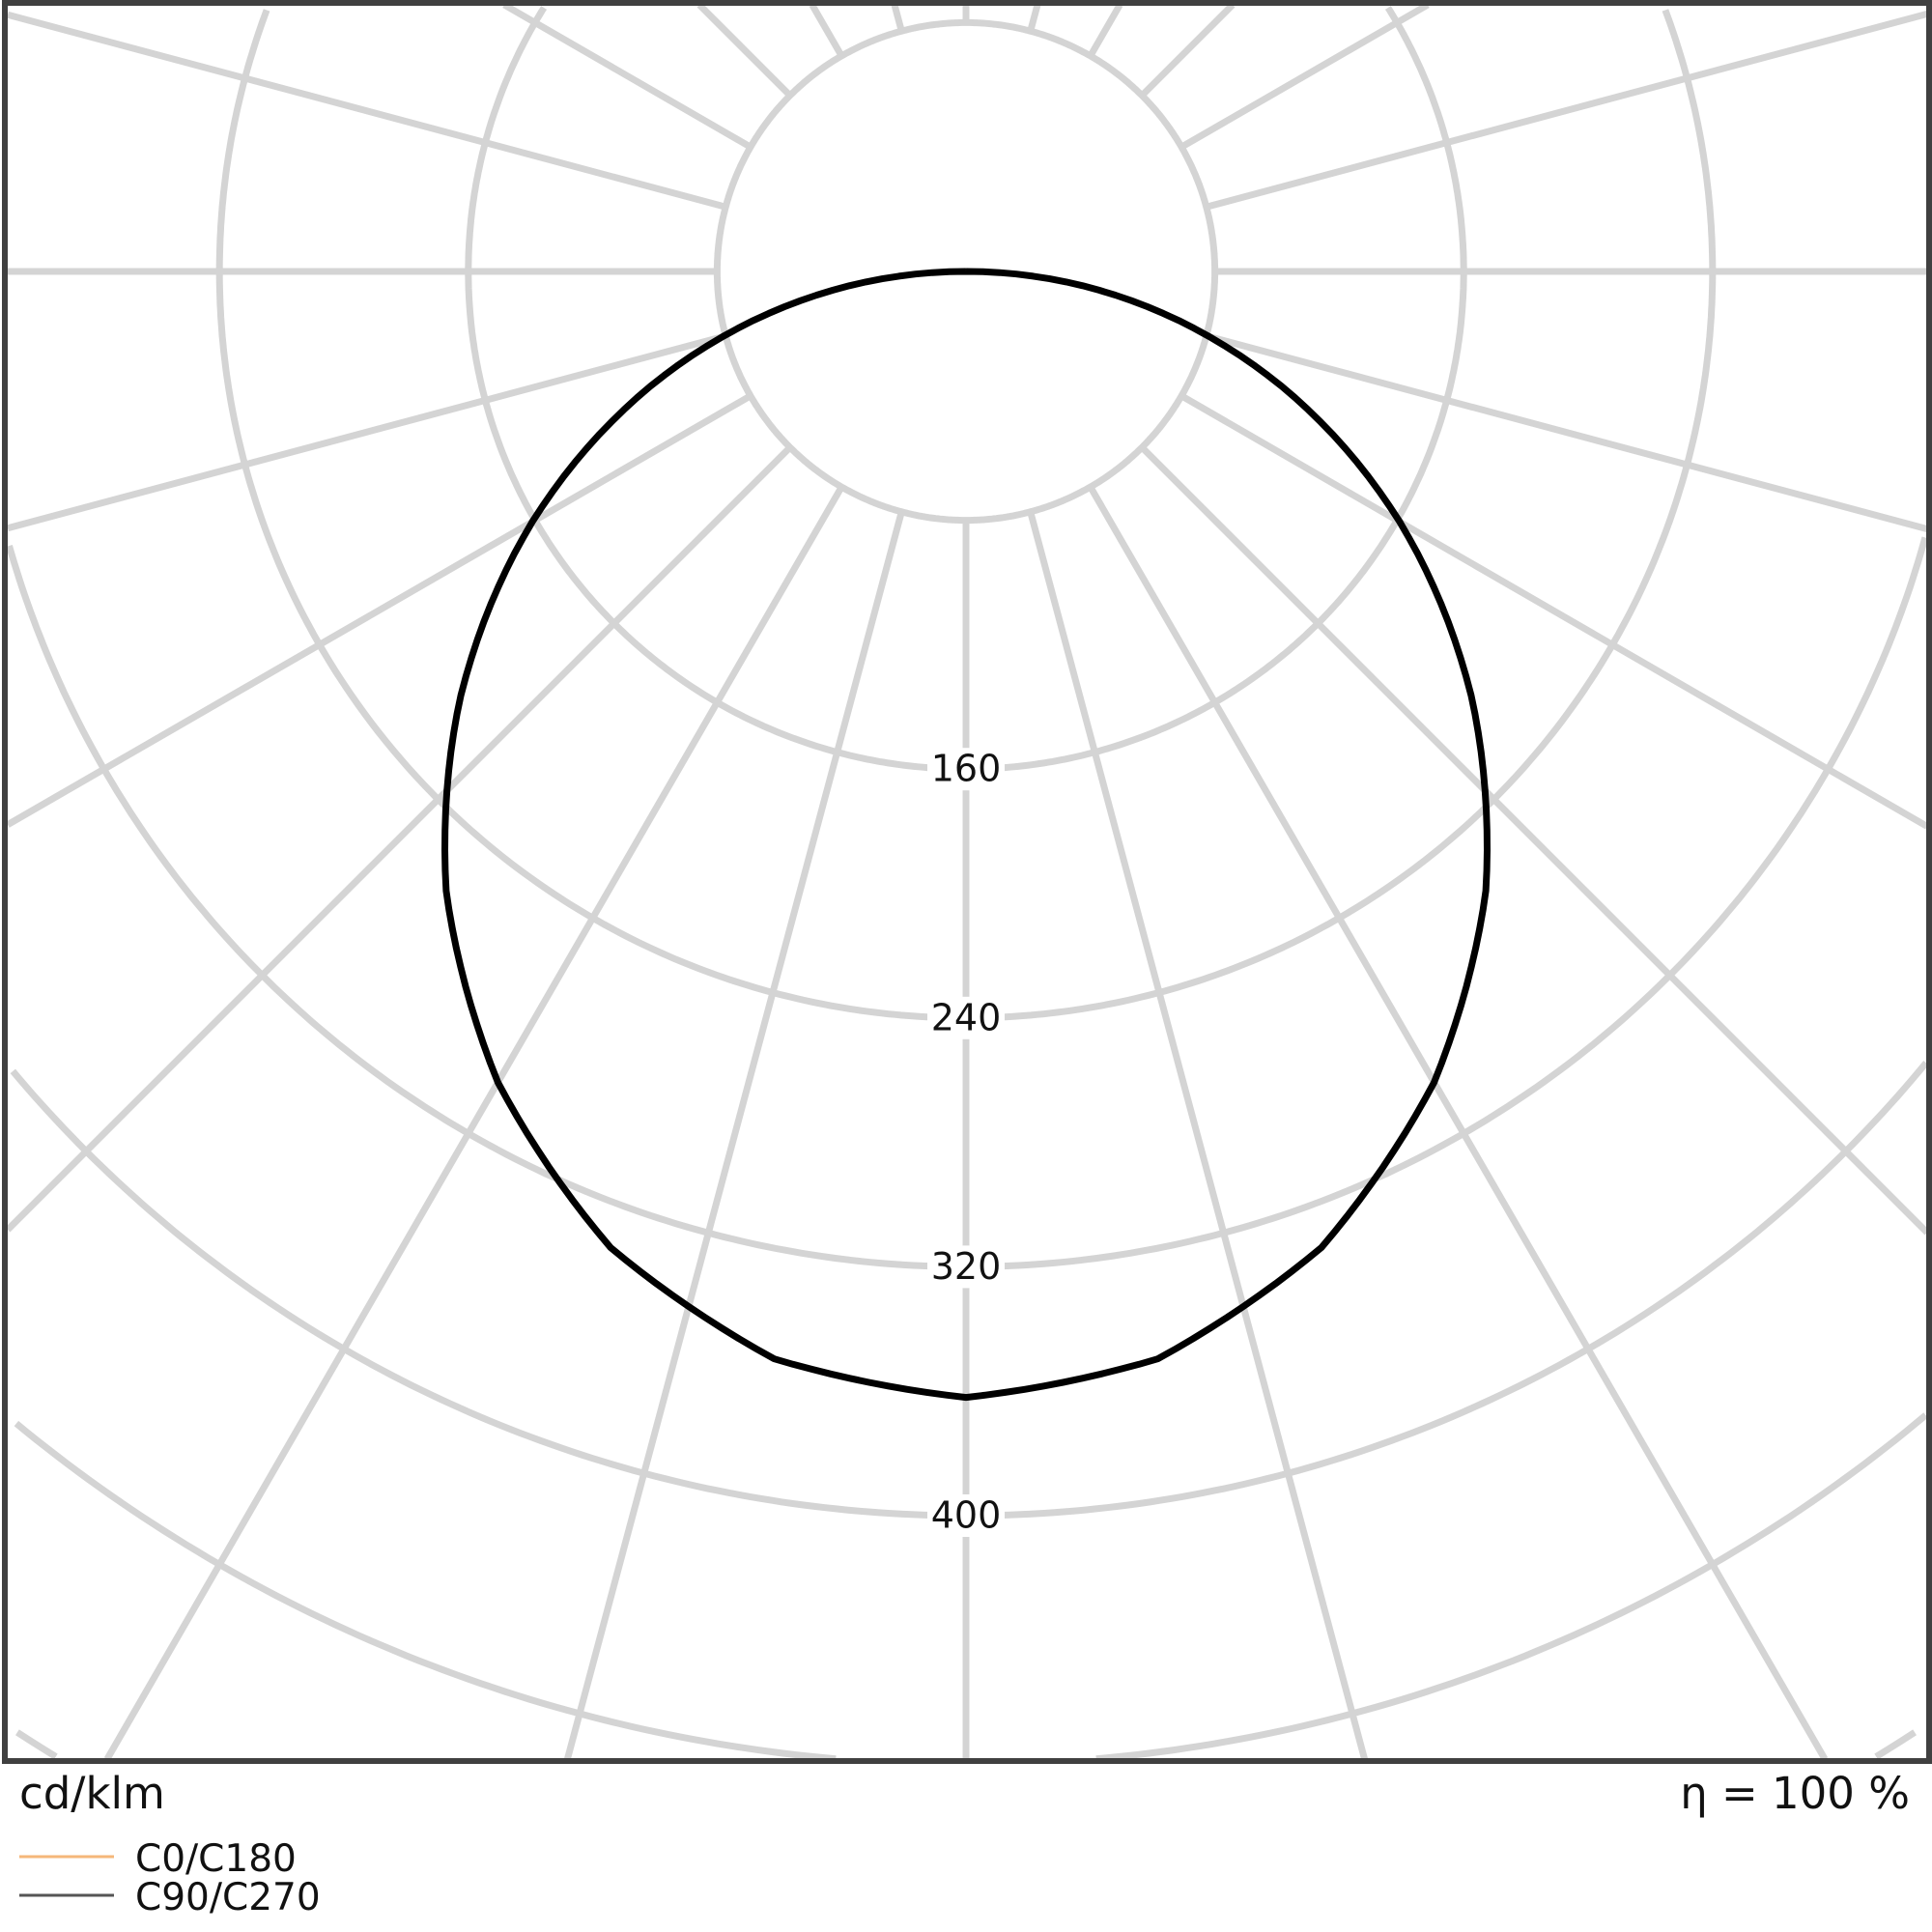  I want to click on tick-label-240: 240, so click(966, 1017).